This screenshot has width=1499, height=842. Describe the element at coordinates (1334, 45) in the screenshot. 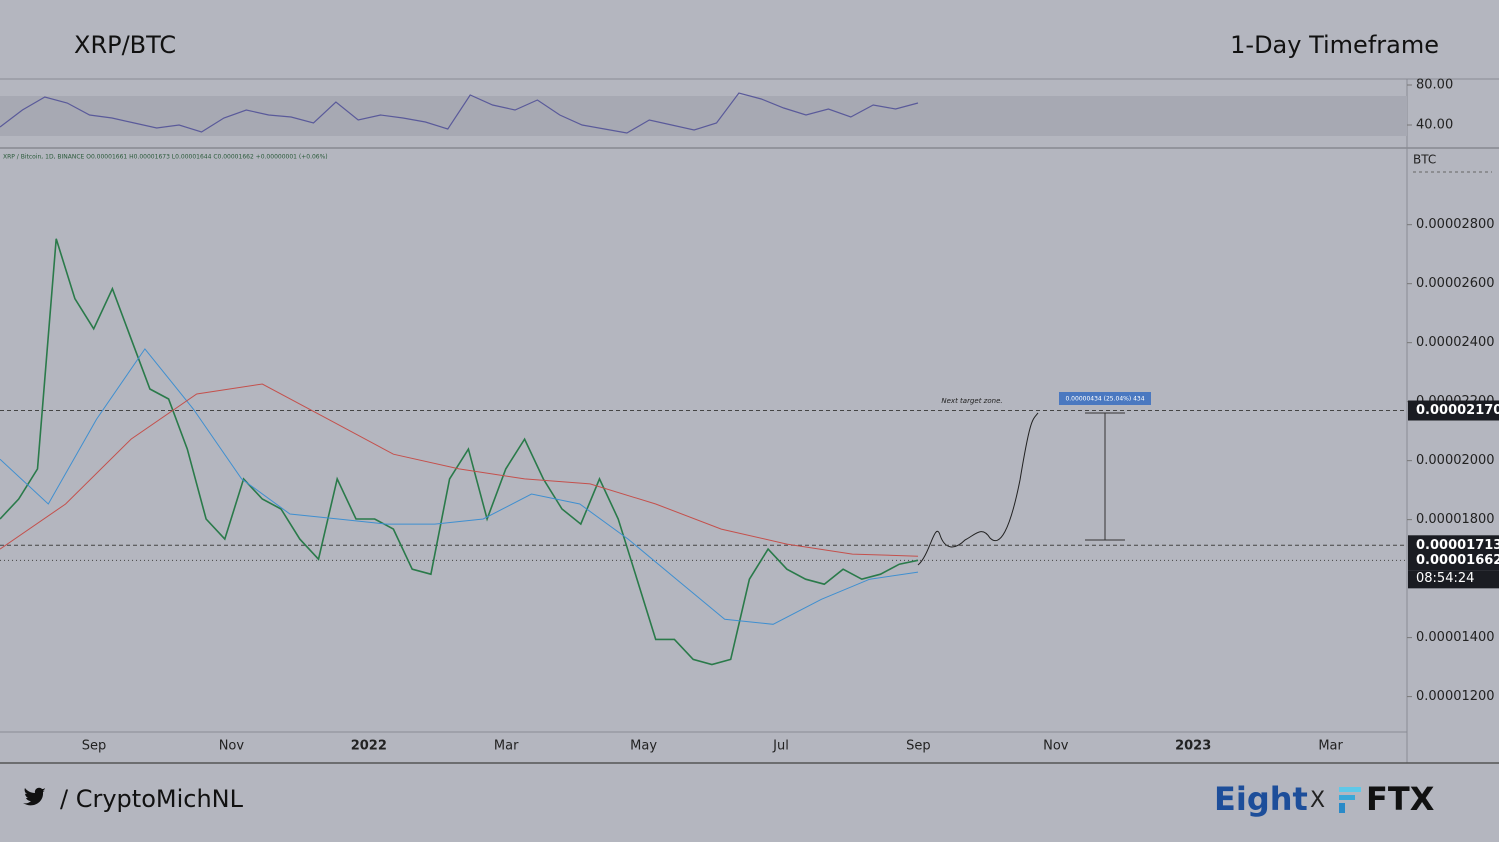

I see `chart-subtitle: 1-Day Timeframe` at that location.